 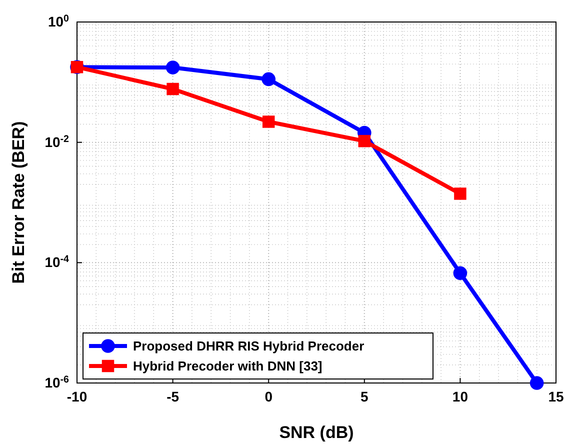 What do you see at coordinates (59, 21) in the screenshot?
I see `y-tick-label: 10$^{0}$` at bounding box center [59, 21].